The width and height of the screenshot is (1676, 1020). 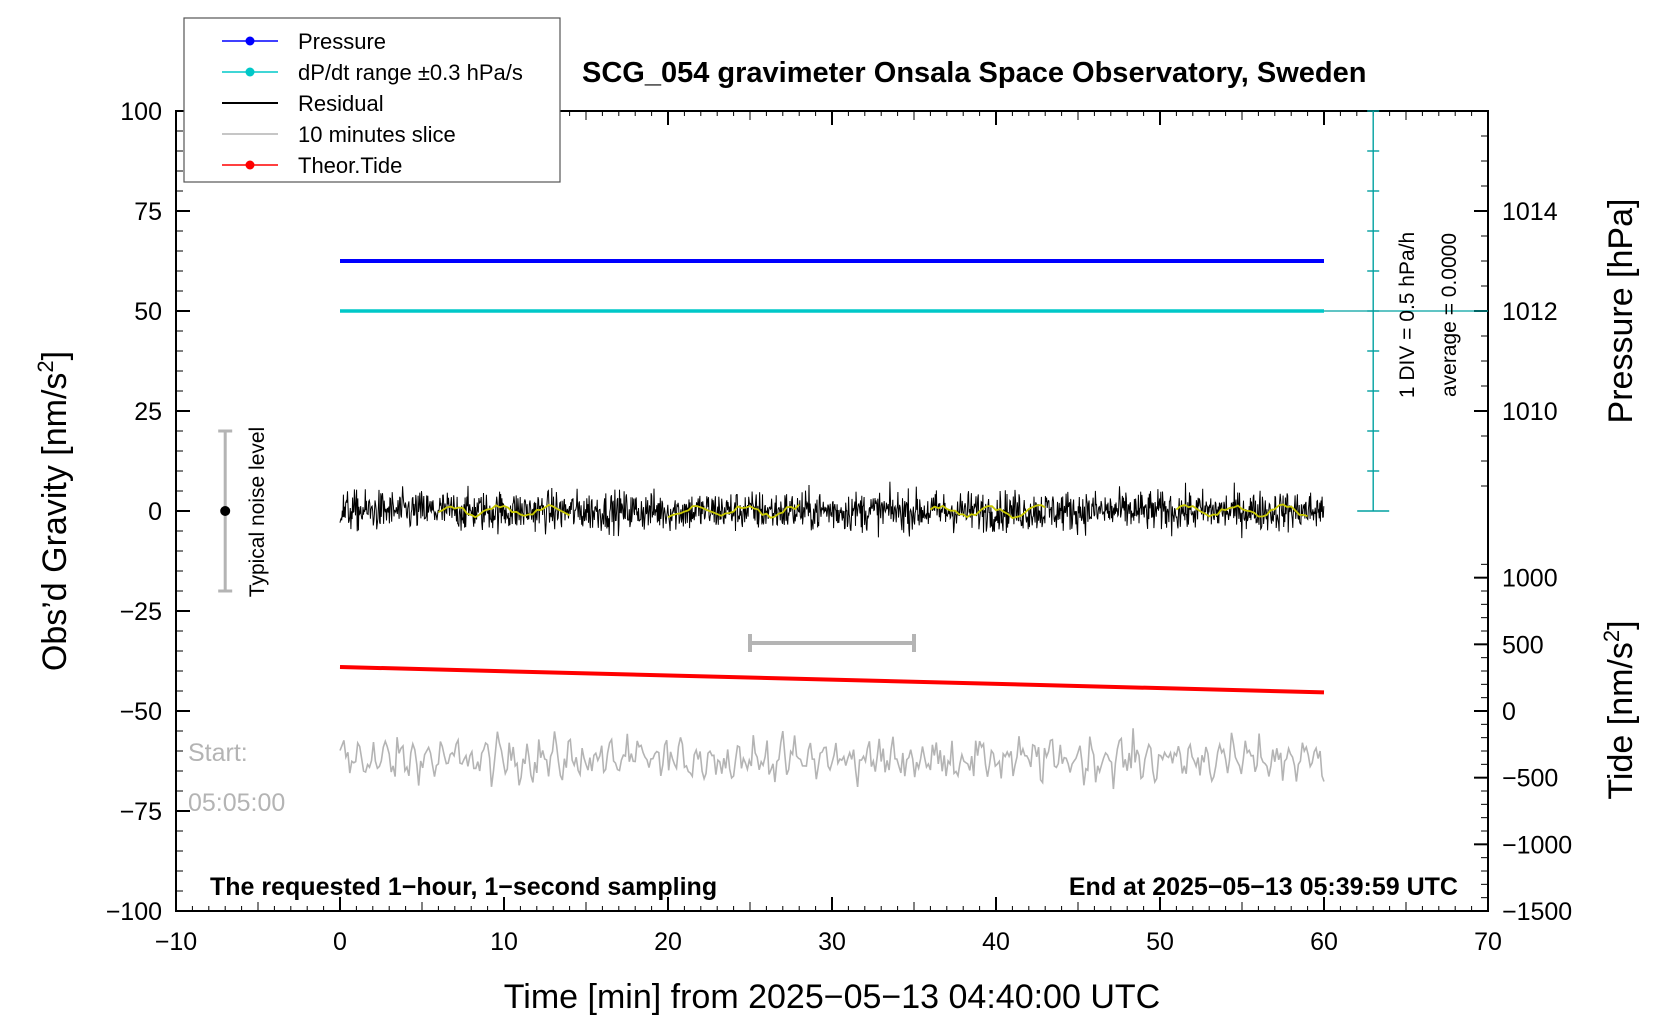 What do you see at coordinates (148, 212) in the screenshot?
I see `y-left-tick-label: 75` at bounding box center [148, 212].